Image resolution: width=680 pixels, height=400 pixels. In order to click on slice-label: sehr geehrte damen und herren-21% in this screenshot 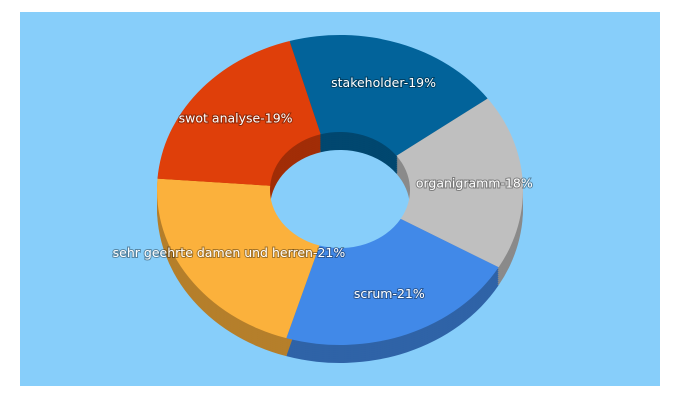, I will do `click(229, 252)`.